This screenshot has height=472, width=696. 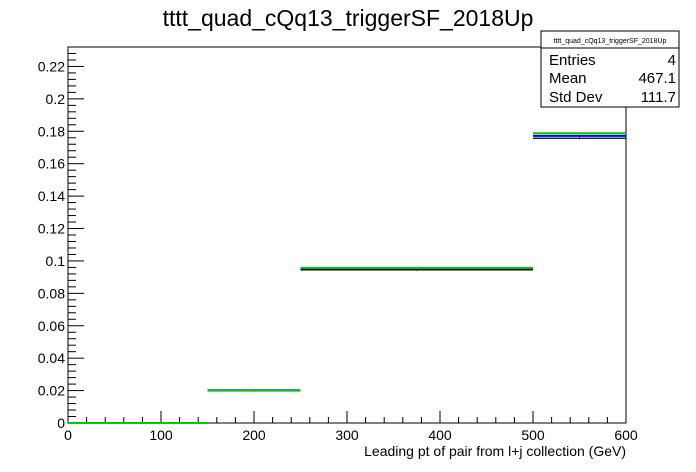 What do you see at coordinates (51, 66) in the screenshot?
I see `y-tick-label: 0.22` at bounding box center [51, 66].